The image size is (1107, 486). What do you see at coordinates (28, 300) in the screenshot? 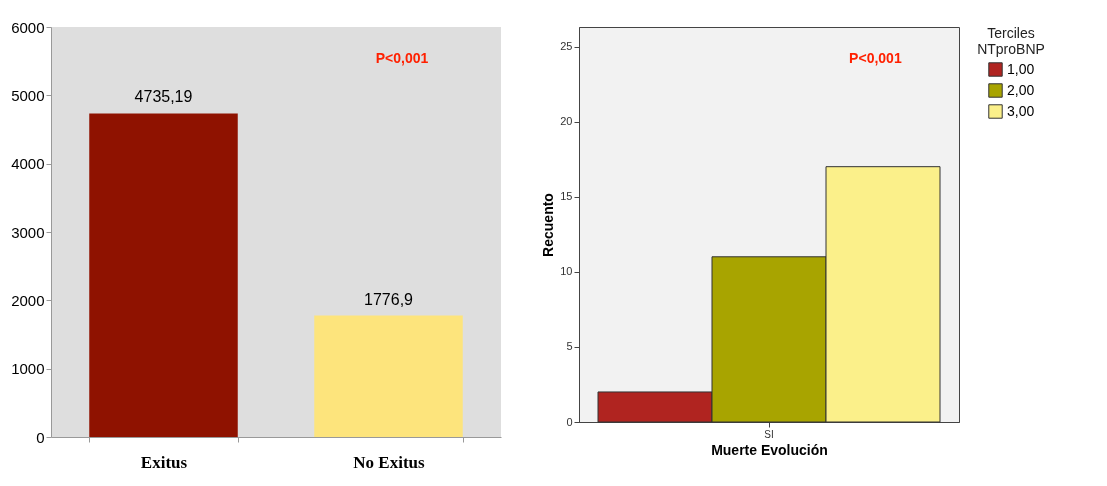
I see `y-tick-label: 2000` at bounding box center [28, 300].